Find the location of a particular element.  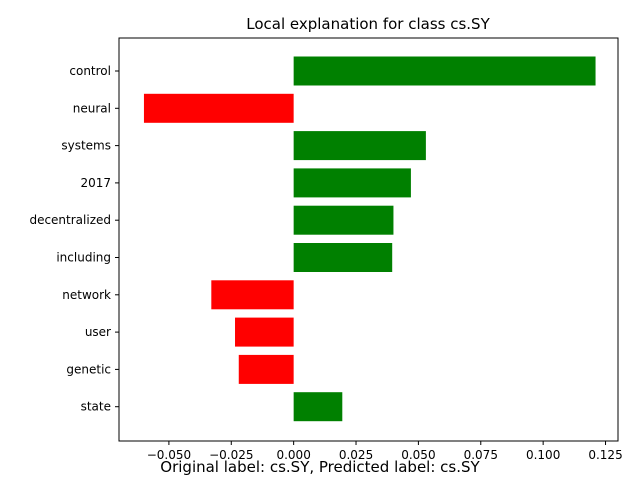

bar-network is located at coordinates (252, 295).